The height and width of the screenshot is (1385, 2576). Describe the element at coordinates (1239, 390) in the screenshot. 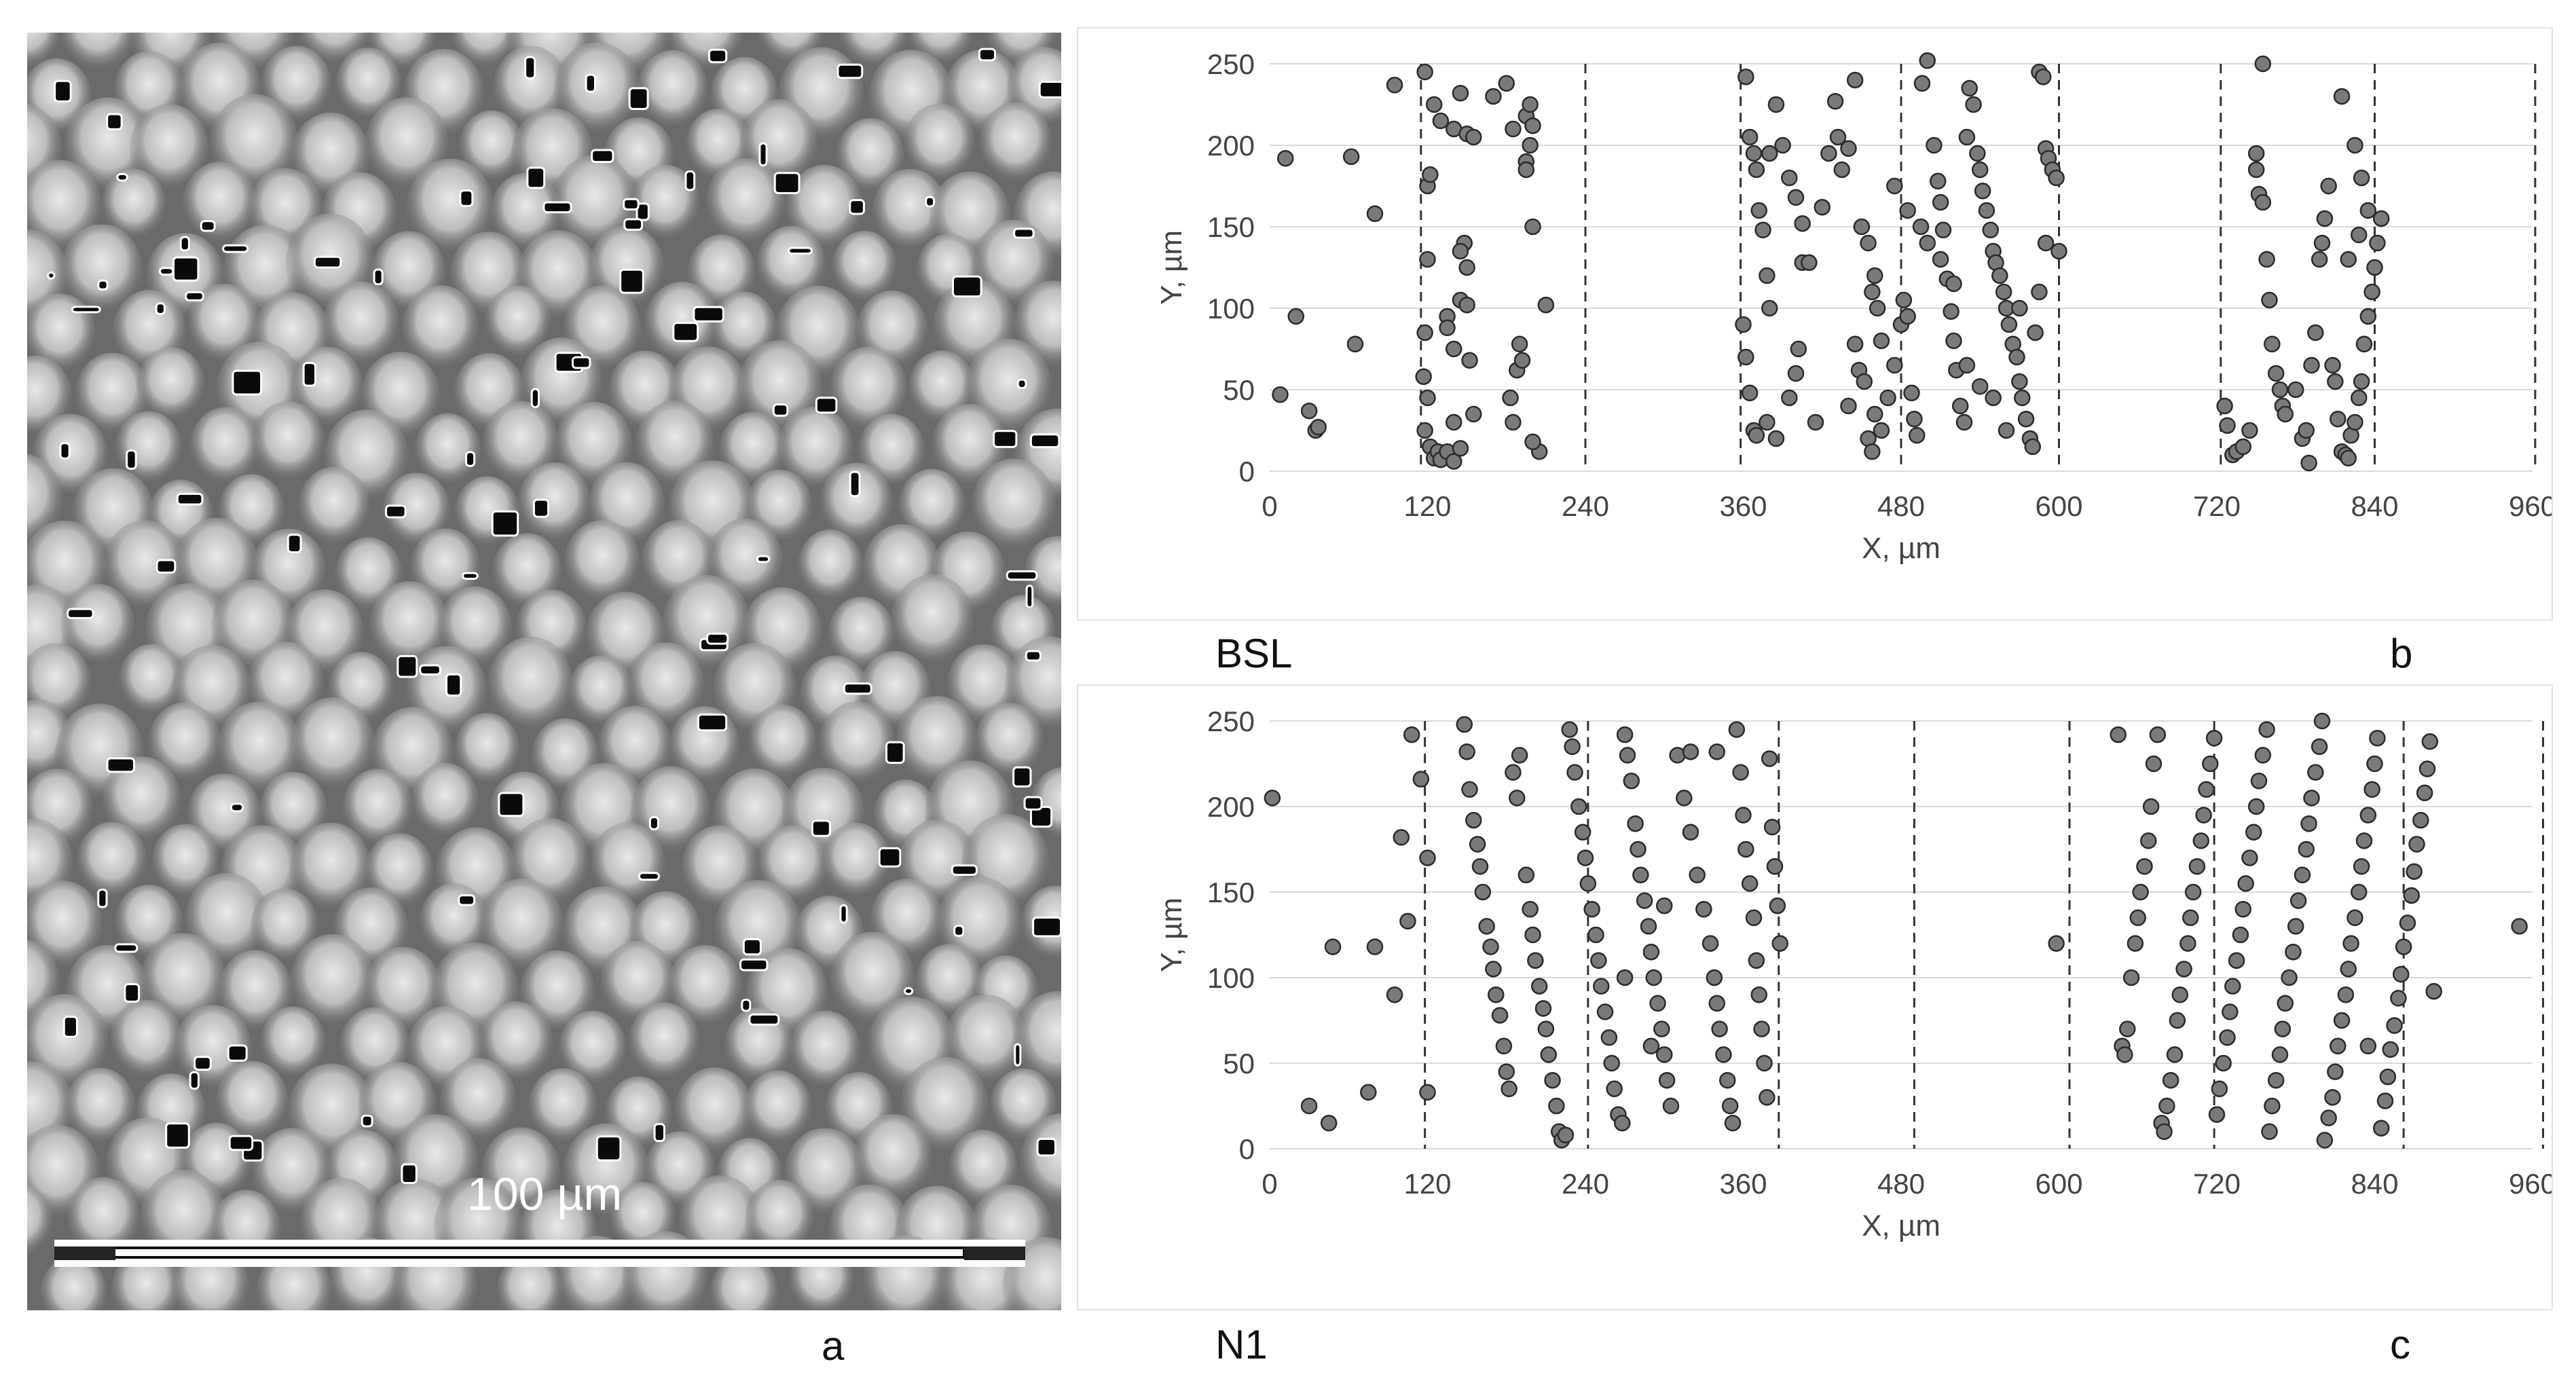

I see `chart-b-ytick-label: 50` at that location.